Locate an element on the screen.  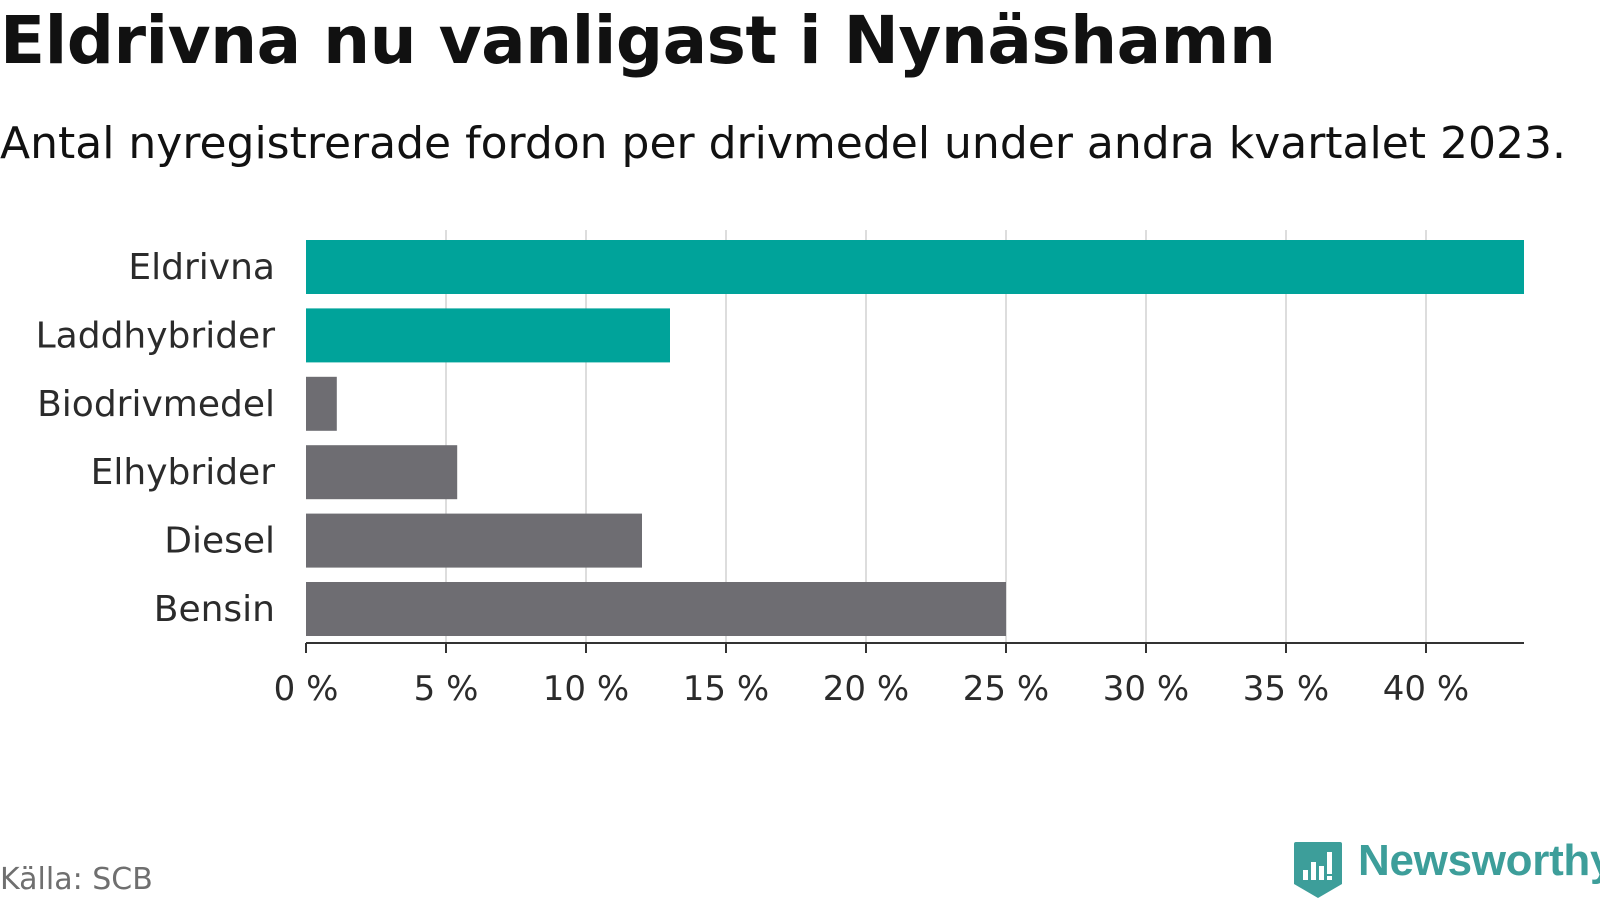
x-tick-label: 30 % is located at coordinates (1146, 689).